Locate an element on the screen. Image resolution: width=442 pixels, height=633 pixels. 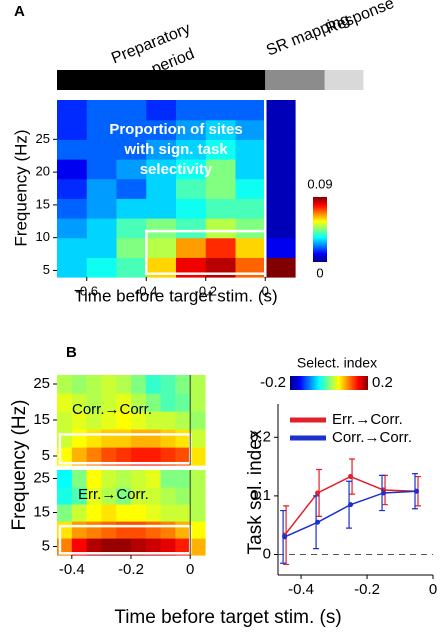
annotation: Proportion of sites is located at coordinates (175, 129).